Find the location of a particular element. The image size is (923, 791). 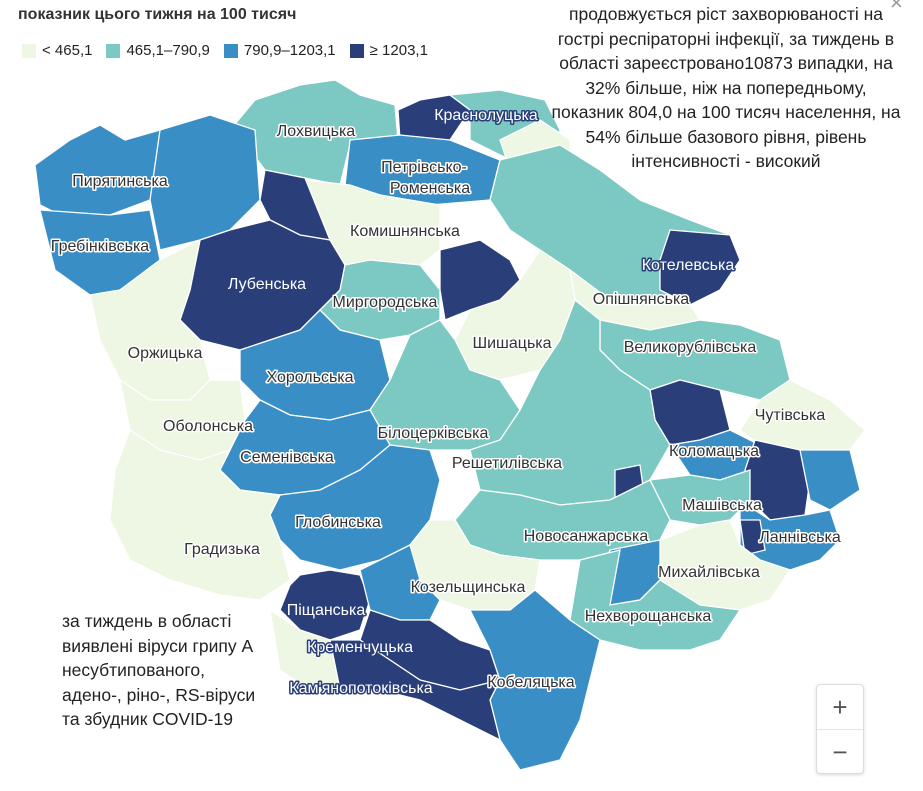

region-kobeliatska is located at coordinates (534, 680).